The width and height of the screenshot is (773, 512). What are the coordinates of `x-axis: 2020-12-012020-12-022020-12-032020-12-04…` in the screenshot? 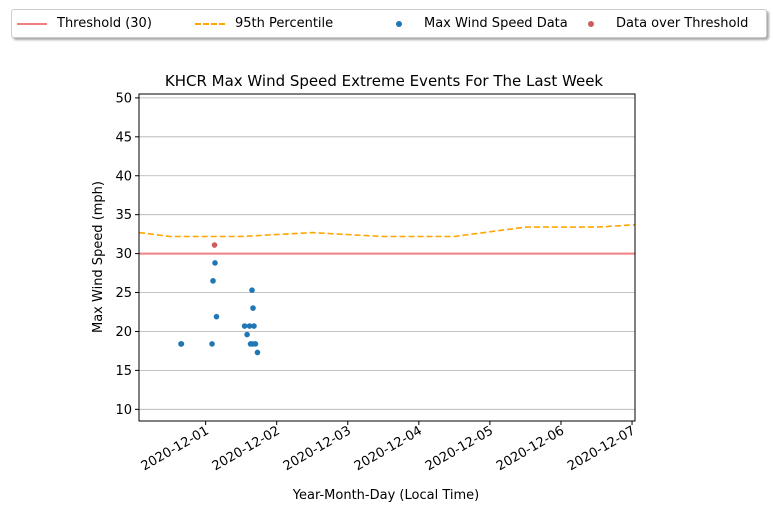 It's located at (388, 447).